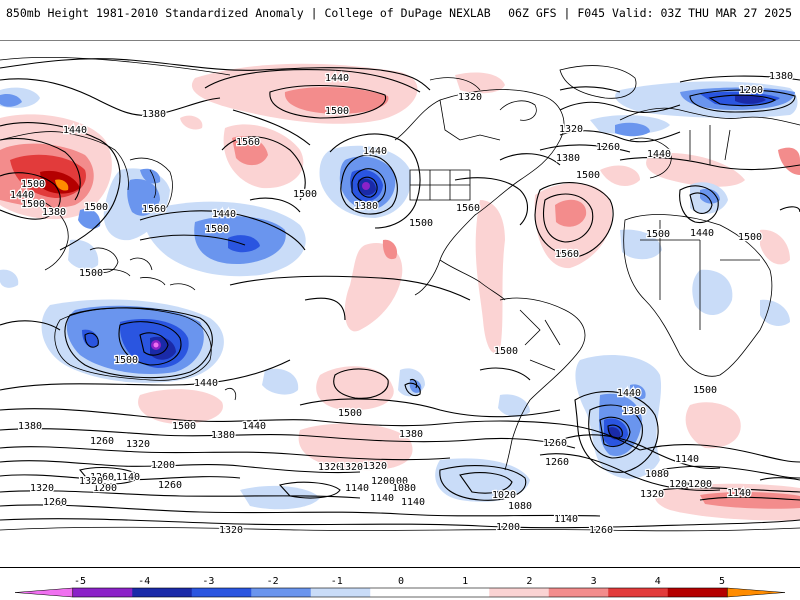  I want to click on colorbar-tick-label: -2, so click(273, 581).